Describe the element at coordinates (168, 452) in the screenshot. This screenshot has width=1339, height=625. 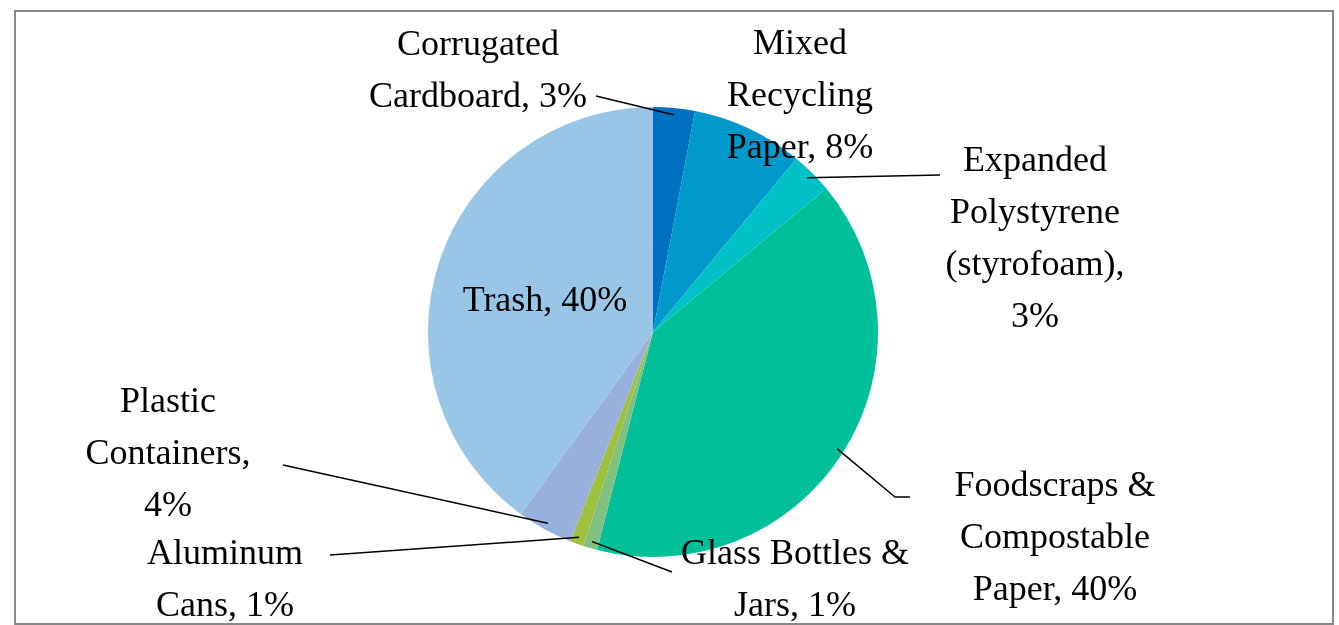
I see `slice-label: Plastic Containers, 4%` at that location.